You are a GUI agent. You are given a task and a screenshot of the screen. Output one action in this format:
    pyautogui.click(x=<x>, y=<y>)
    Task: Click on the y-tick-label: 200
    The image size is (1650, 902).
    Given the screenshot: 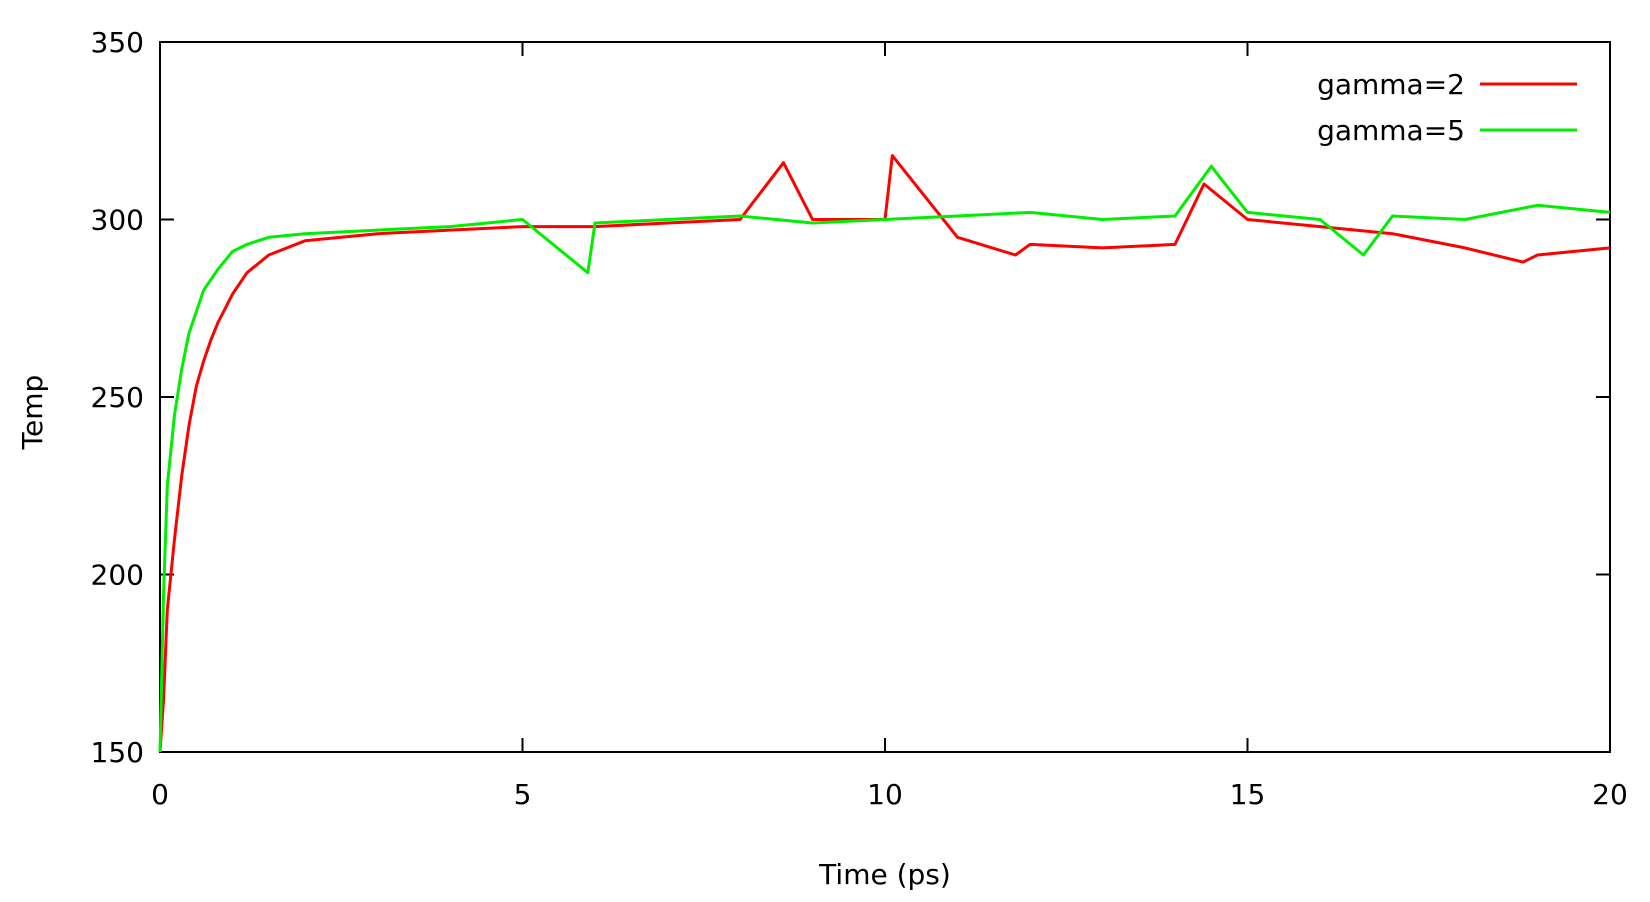 What is the action you would take?
    pyautogui.click(x=117, y=575)
    